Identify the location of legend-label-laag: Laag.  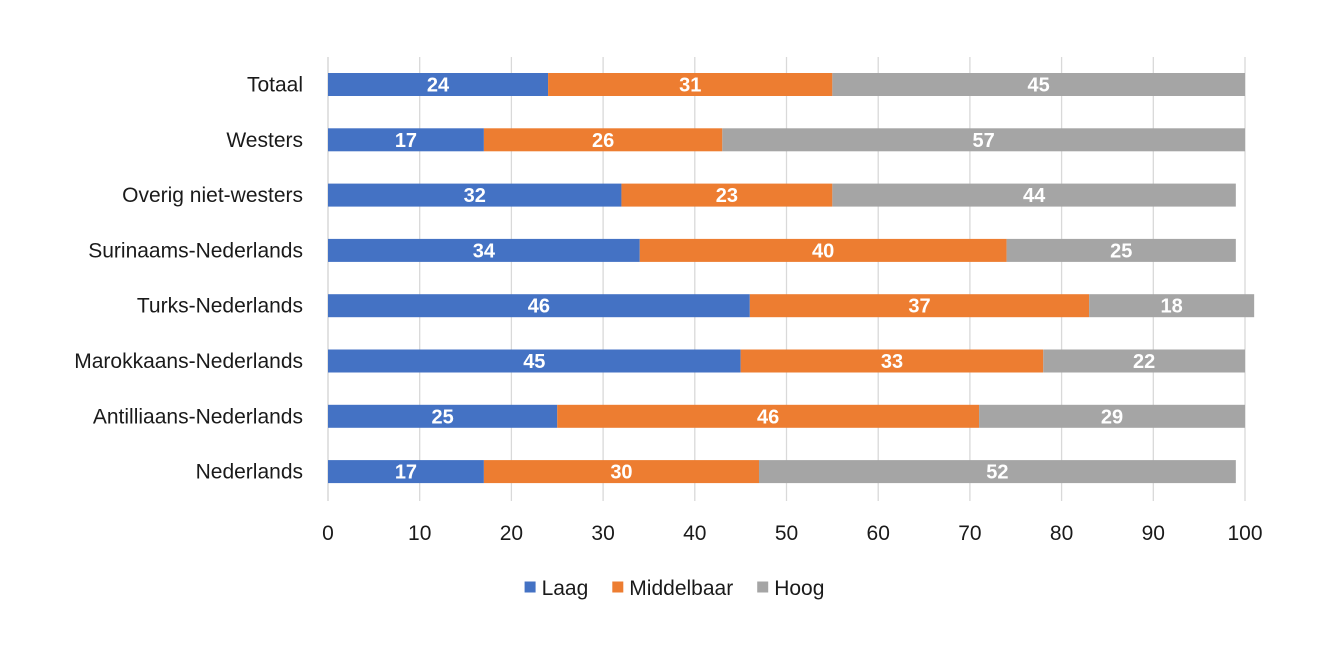
(565, 588).